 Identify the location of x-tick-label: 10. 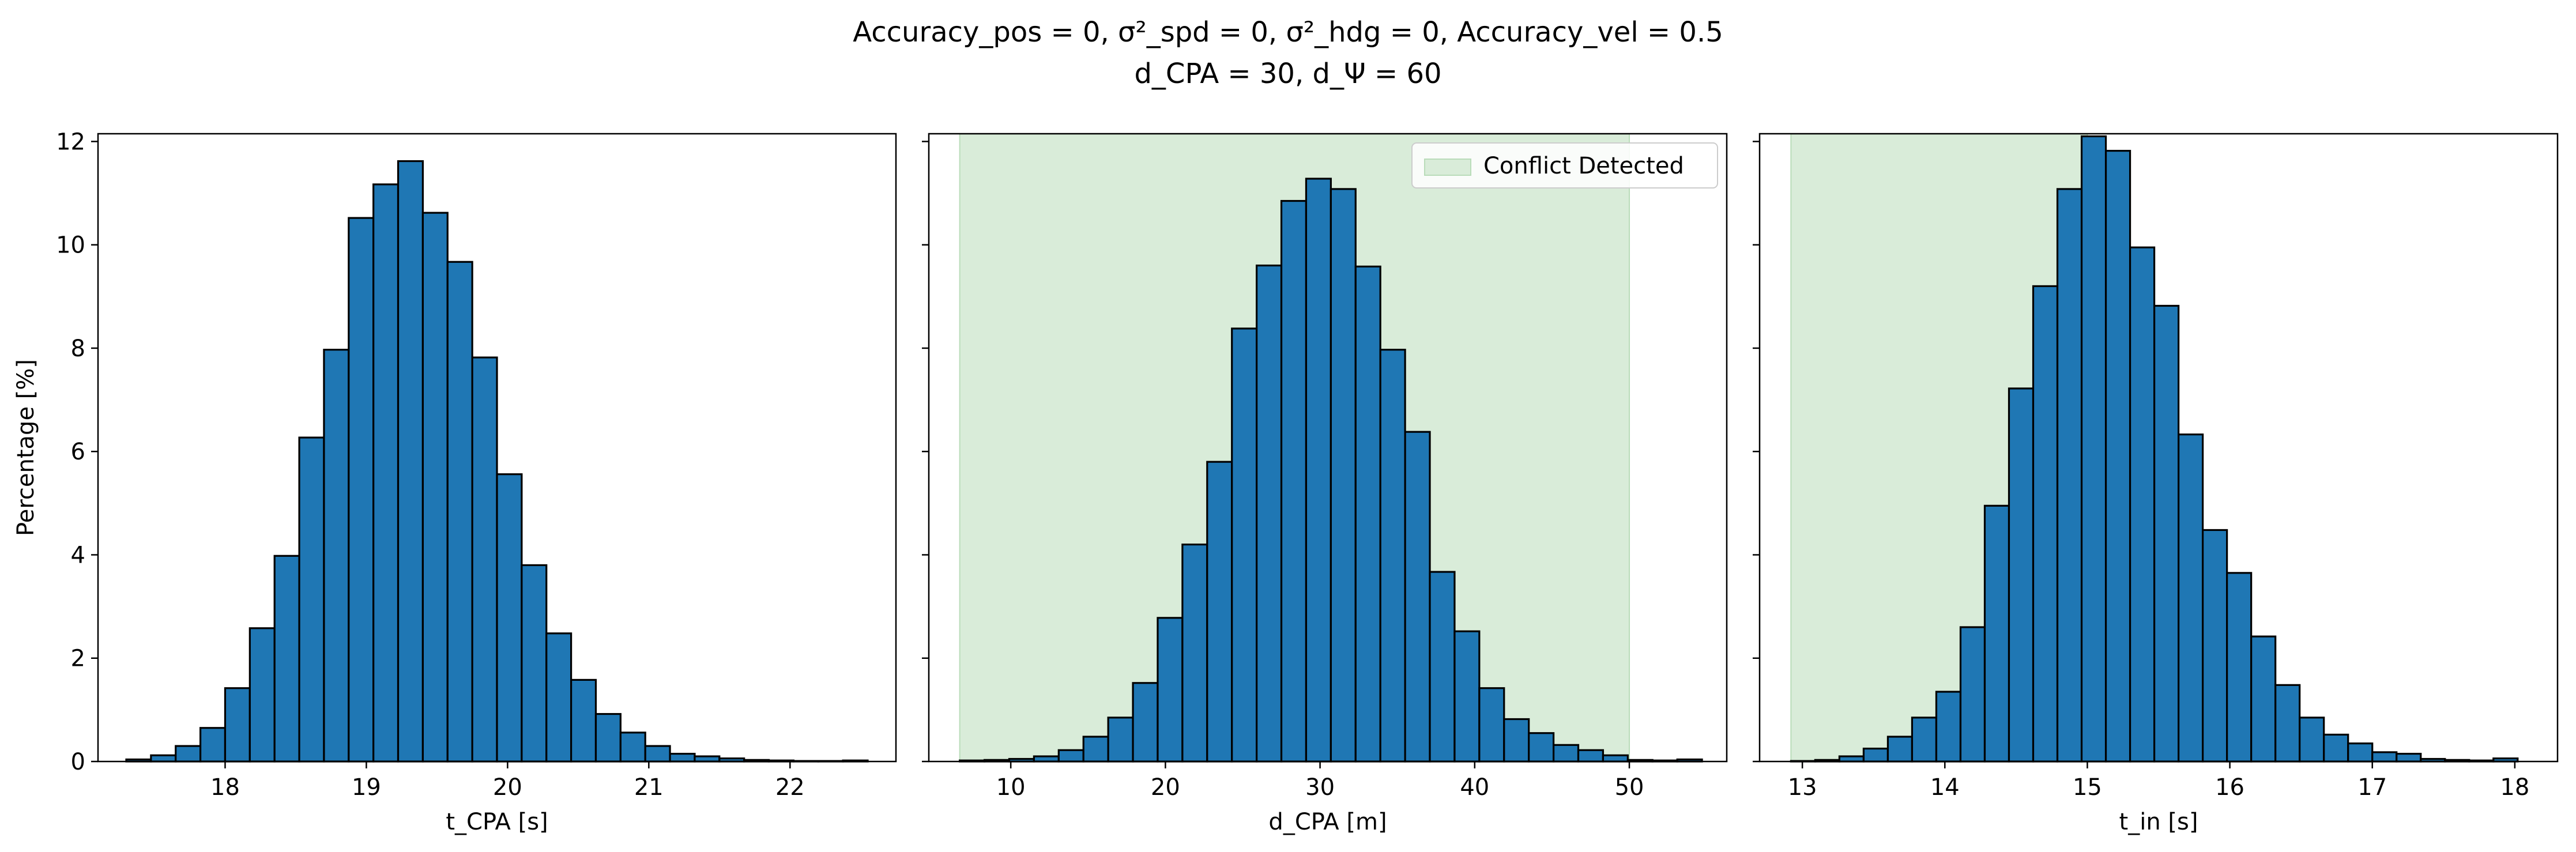
(1011, 787).